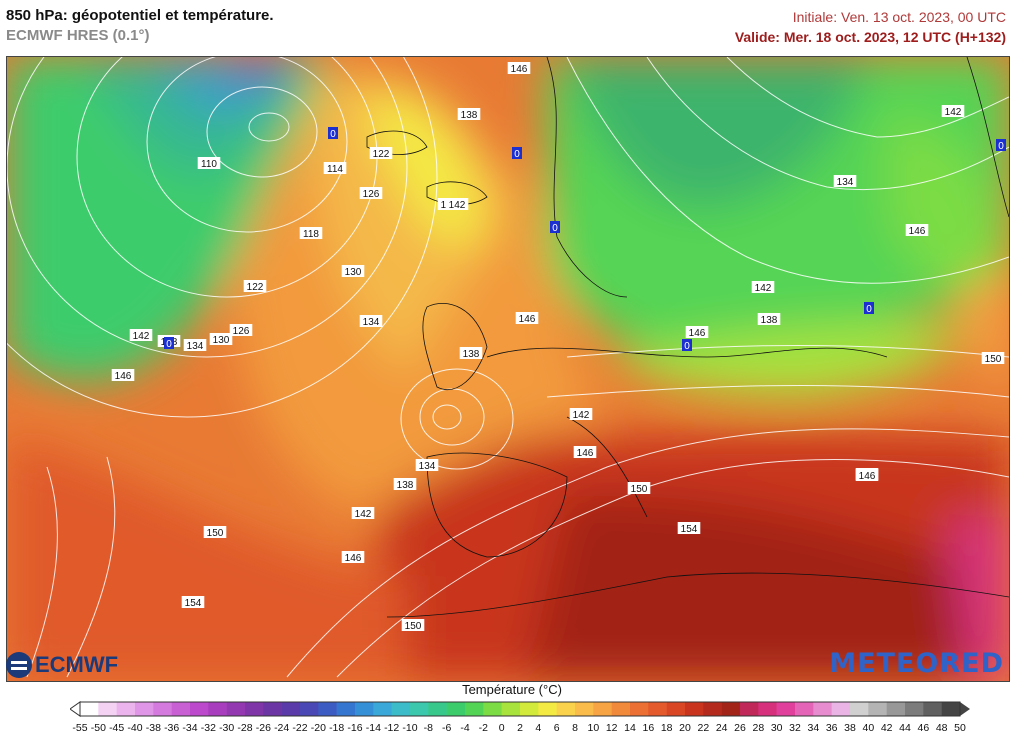 The image size is (1024, 736). I want to click on colorbar-tick-label: -20, so click(318, 728).